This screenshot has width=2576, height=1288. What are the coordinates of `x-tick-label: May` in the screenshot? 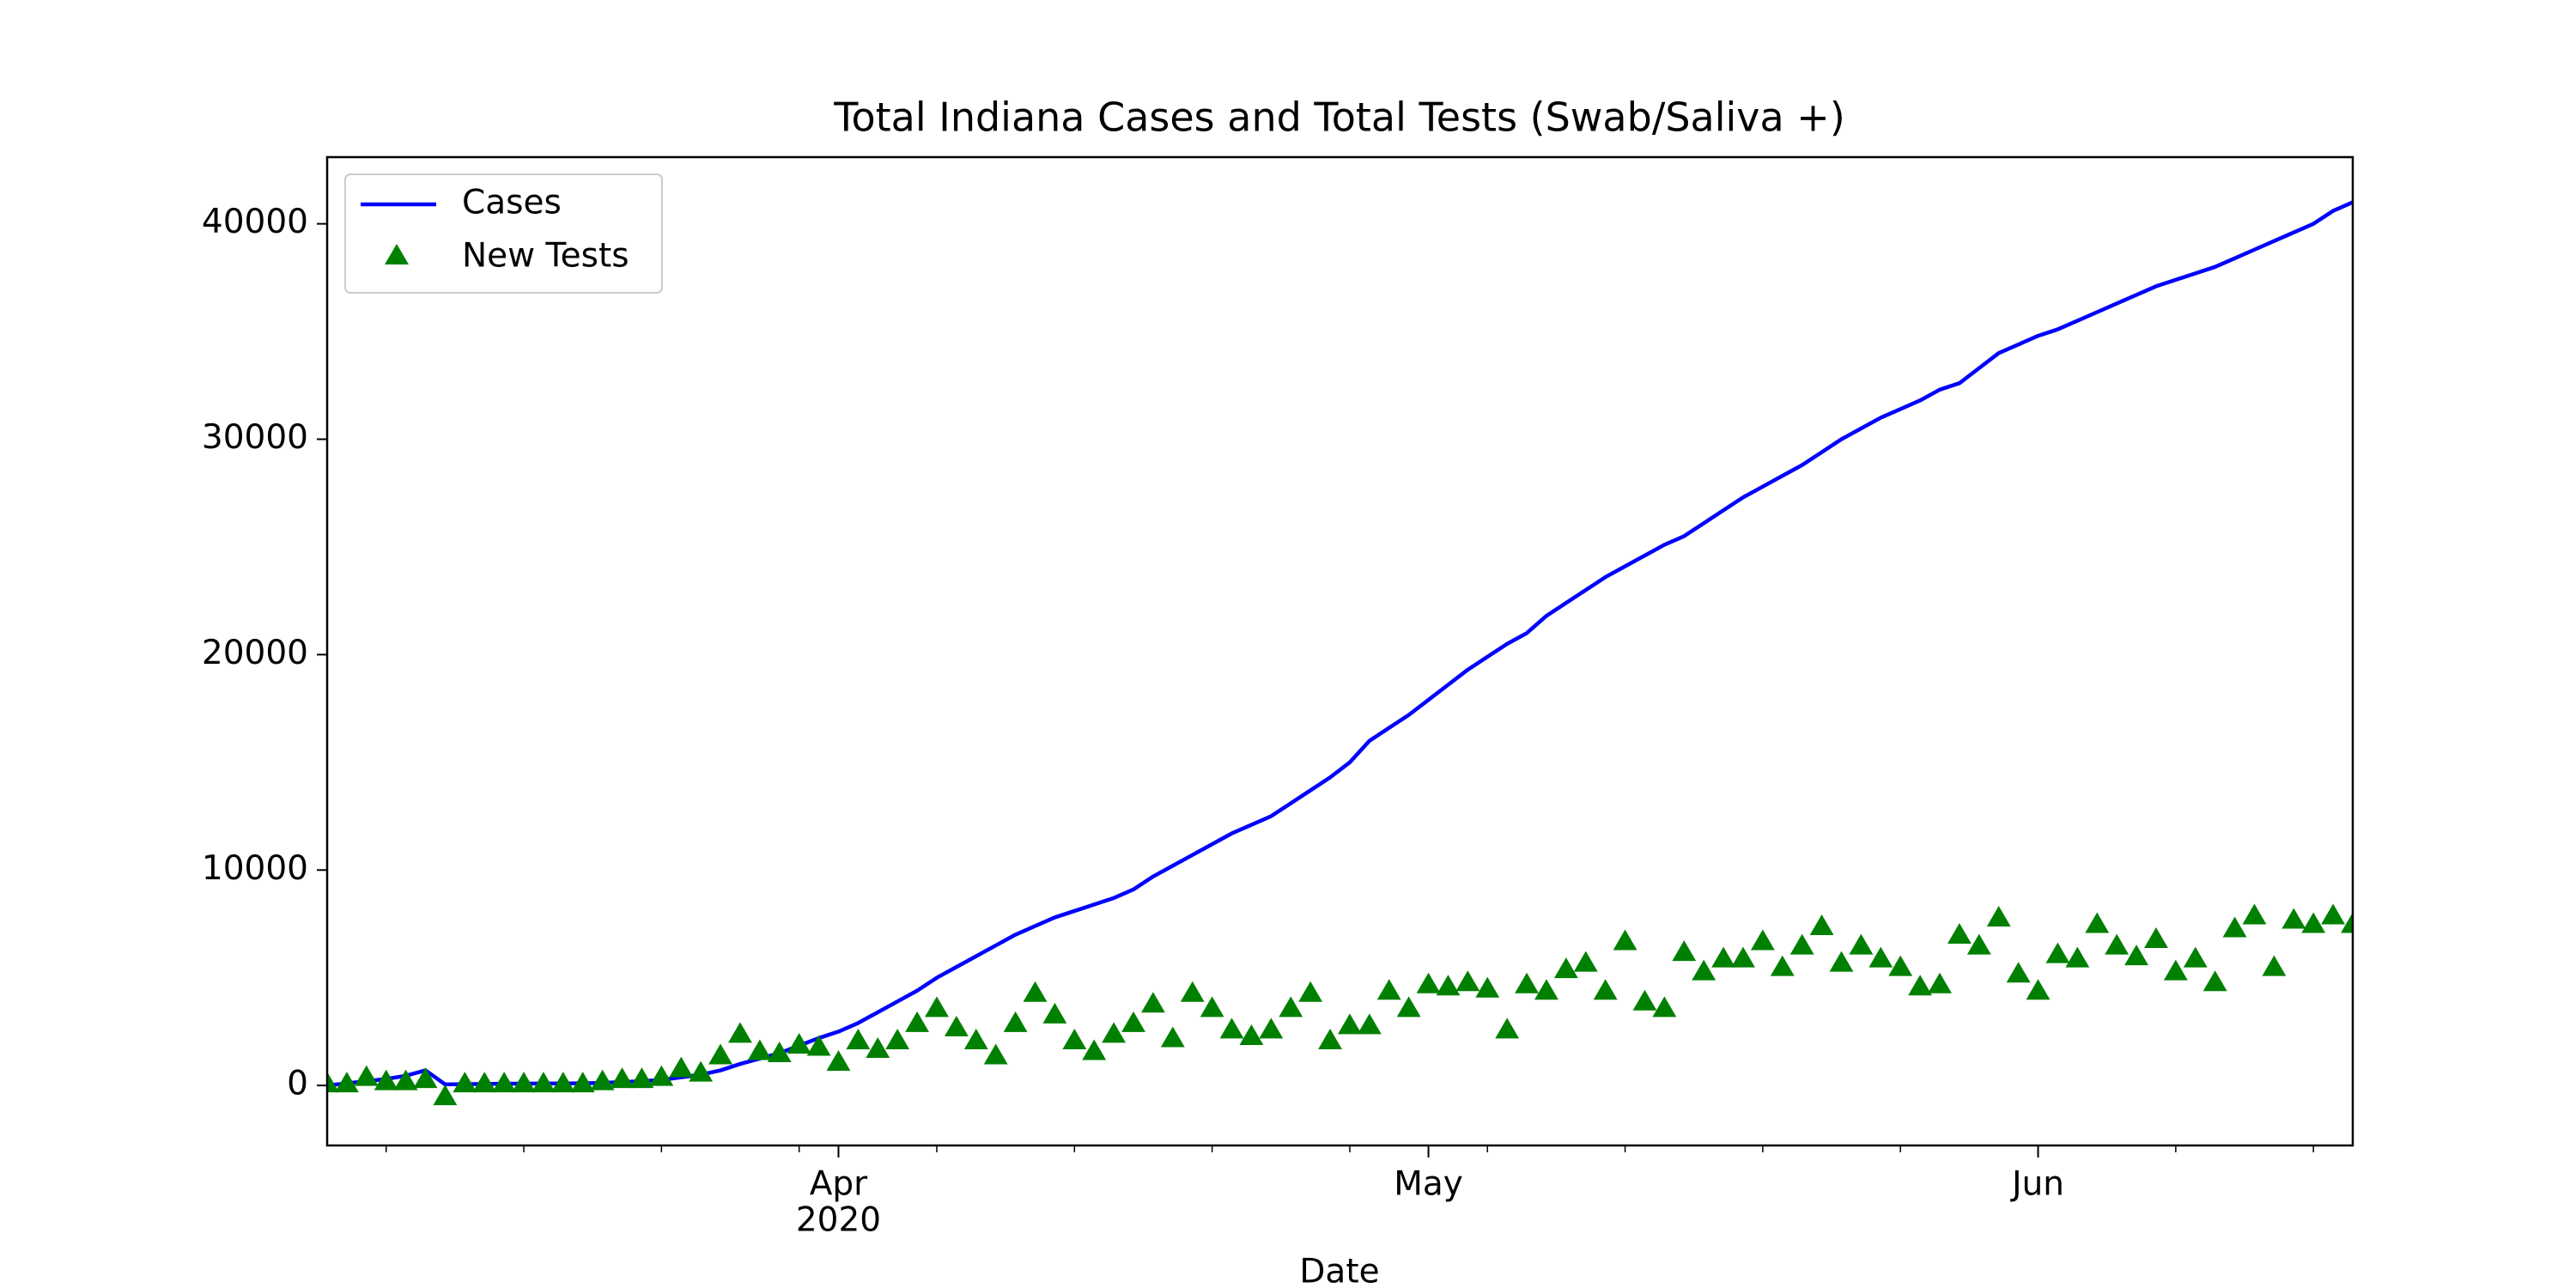 It's located at (1429, 1184).